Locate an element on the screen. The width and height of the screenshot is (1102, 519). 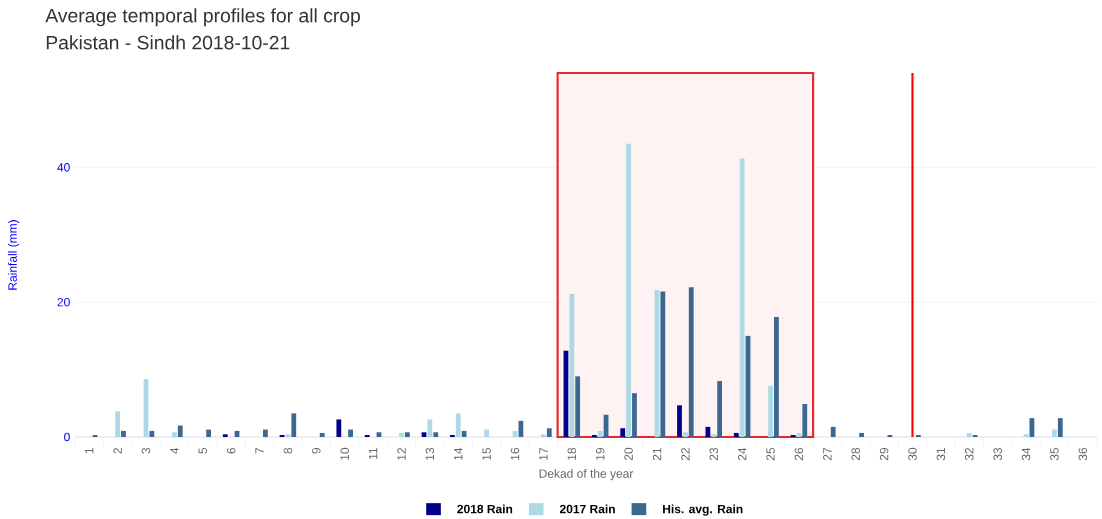
y-axis-title: Rainfall (mm) is located at coordinates (14, 255).